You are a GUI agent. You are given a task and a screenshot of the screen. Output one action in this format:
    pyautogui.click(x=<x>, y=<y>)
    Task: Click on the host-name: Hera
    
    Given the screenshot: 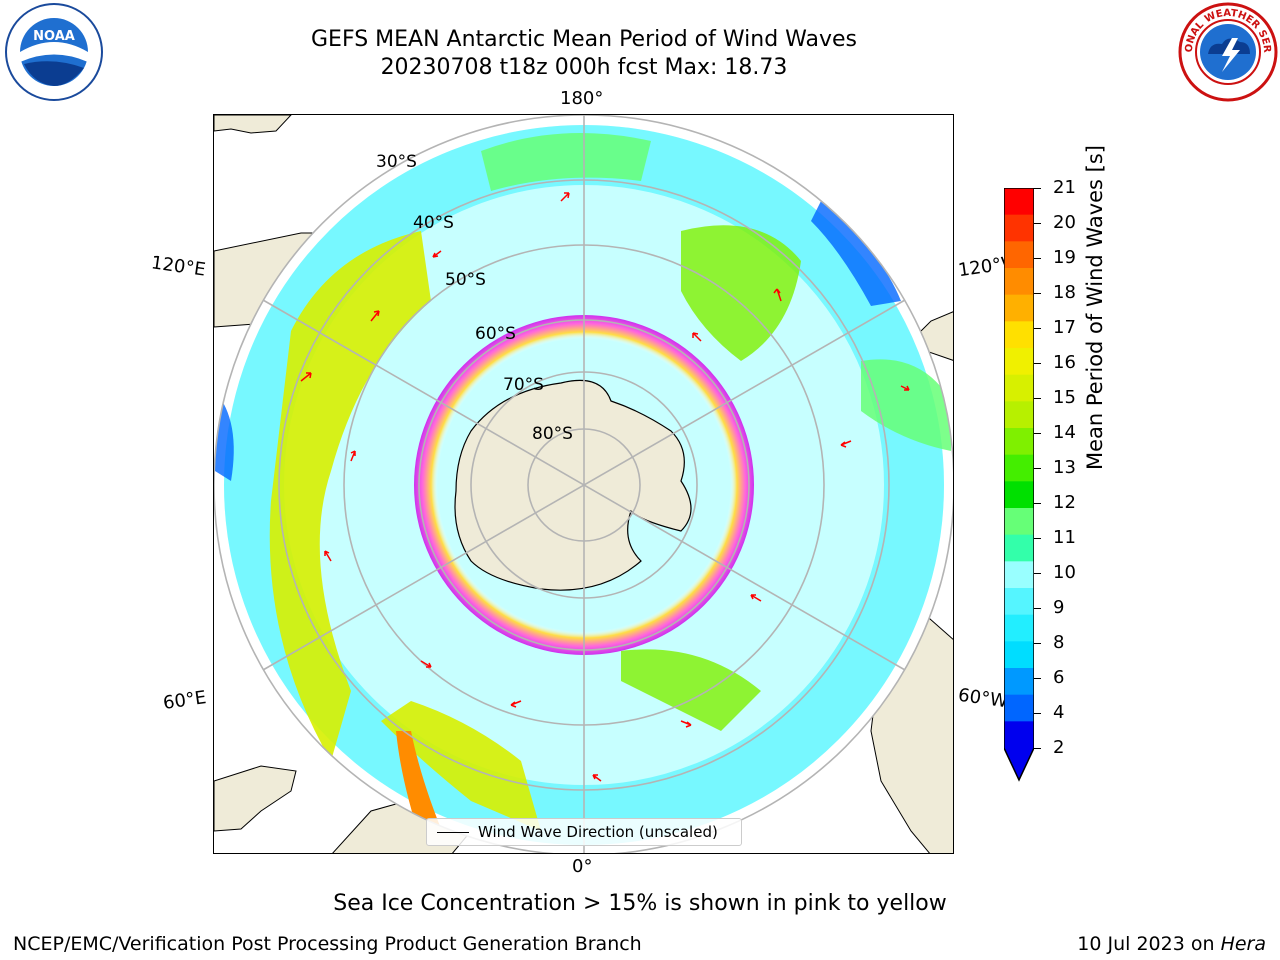 What is the action you would take?
    pyautogui.click(x=1243, y=944)
    